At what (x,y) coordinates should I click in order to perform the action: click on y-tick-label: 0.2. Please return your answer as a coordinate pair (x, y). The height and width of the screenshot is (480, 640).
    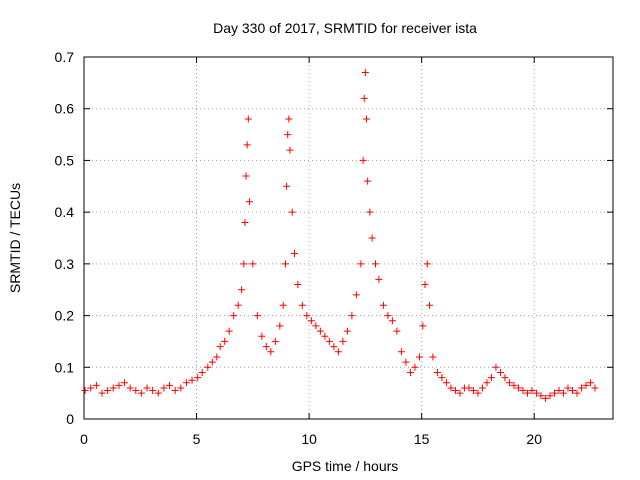
    Looking at the image, I should click on (65, 316).